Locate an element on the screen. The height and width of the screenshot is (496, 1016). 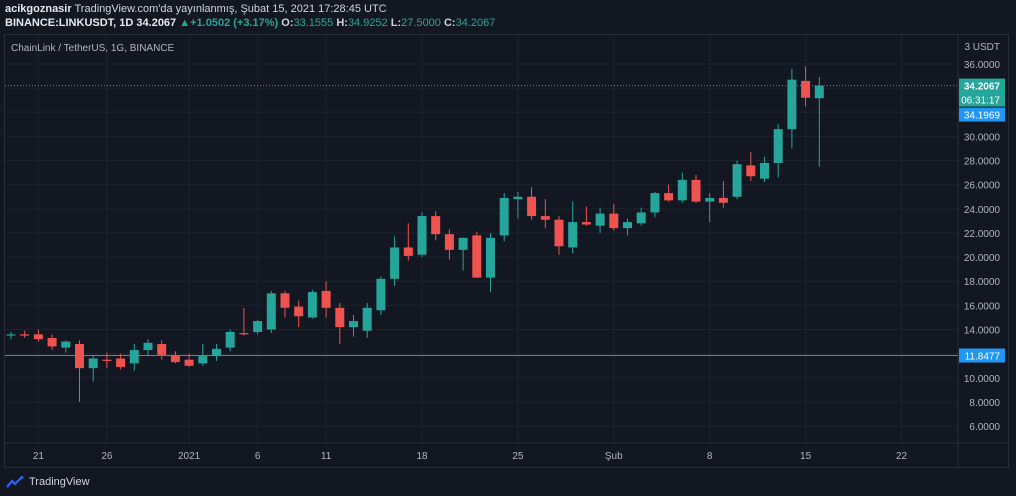
hline-price-label: 11.8477 is located at coordinates (983, 357).